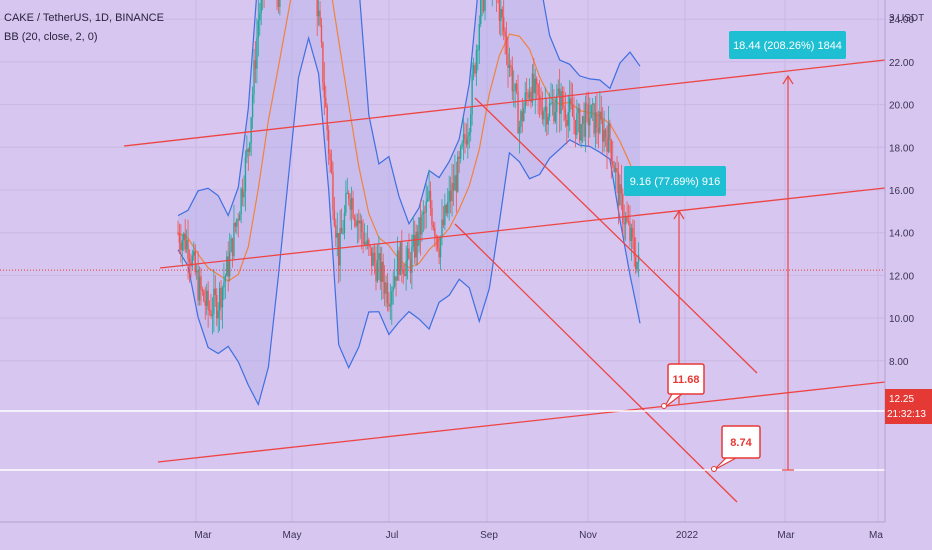  I want to click on last-price-badge-box, so click(908, 406).